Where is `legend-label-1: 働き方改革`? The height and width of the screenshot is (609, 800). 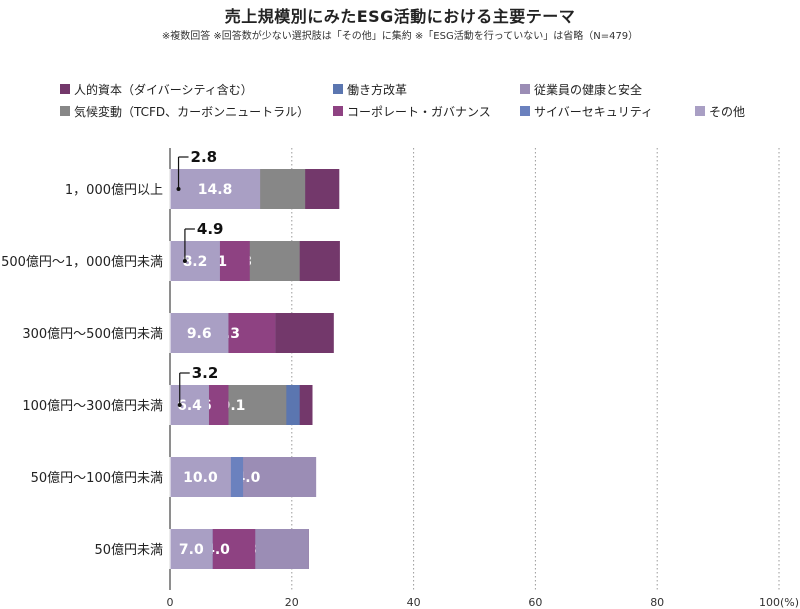 legend-label-1: 働き方改革 is located at coordinates (377, 89).